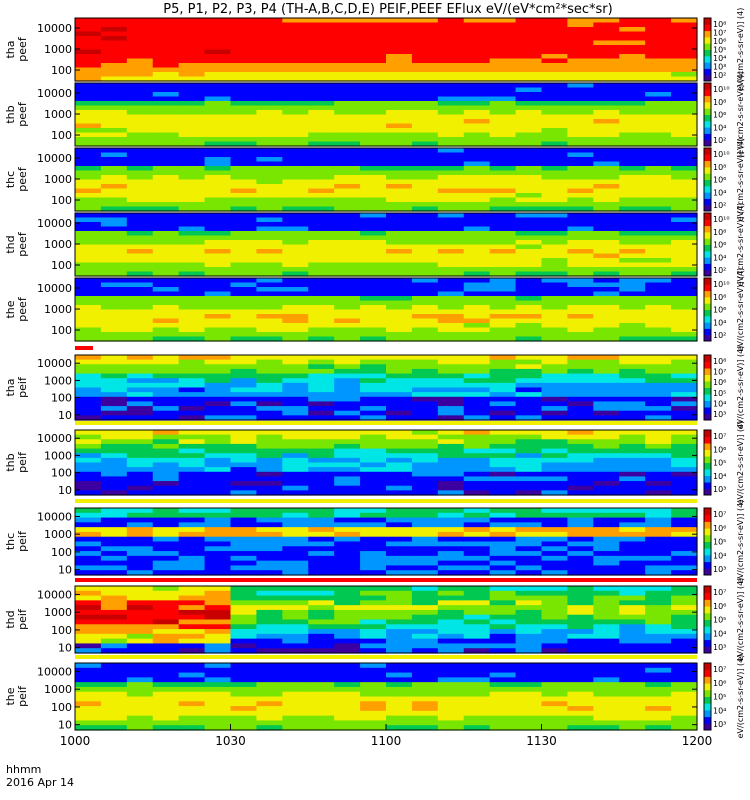 The height and width of the screenshot is (800, 750). I want to click on heatmap-cells, so click(386, 697).